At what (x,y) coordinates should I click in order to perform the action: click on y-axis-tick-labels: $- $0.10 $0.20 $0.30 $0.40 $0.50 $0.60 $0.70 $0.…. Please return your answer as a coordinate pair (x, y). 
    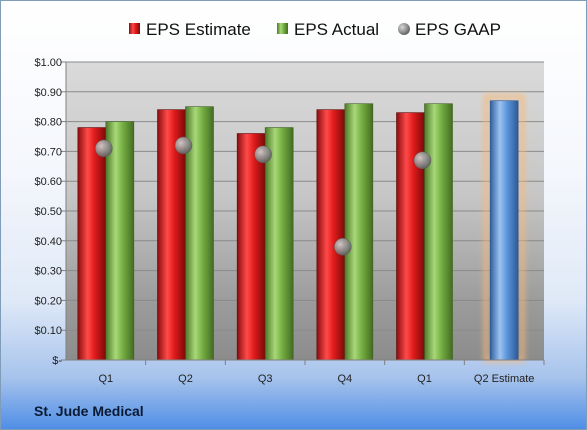
    Looking at the image, I should click on (48, 212).